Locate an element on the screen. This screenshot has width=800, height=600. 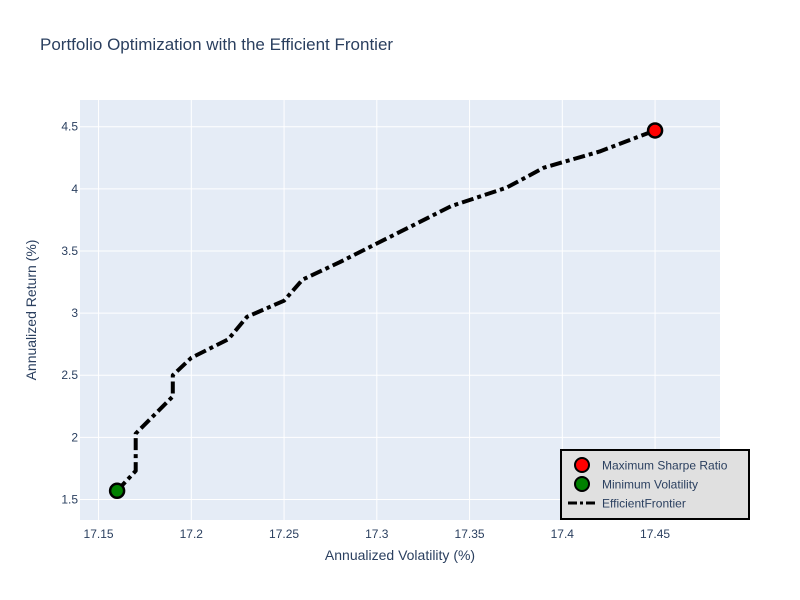
legend-item-min-volatility: Minimum Volatility is located at coordinates (636, 484).